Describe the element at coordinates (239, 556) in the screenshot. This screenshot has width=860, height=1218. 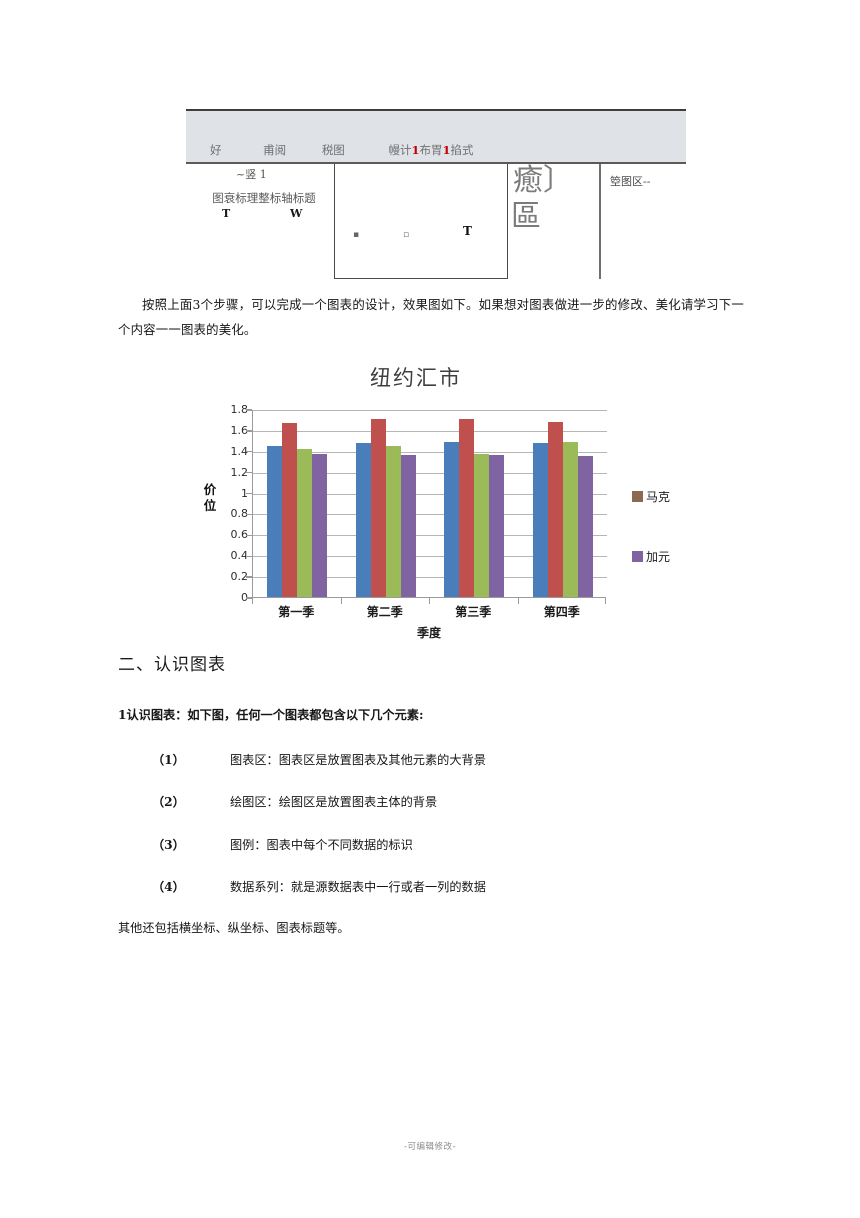
I see `chart-y-tick: 0.4` at that location.